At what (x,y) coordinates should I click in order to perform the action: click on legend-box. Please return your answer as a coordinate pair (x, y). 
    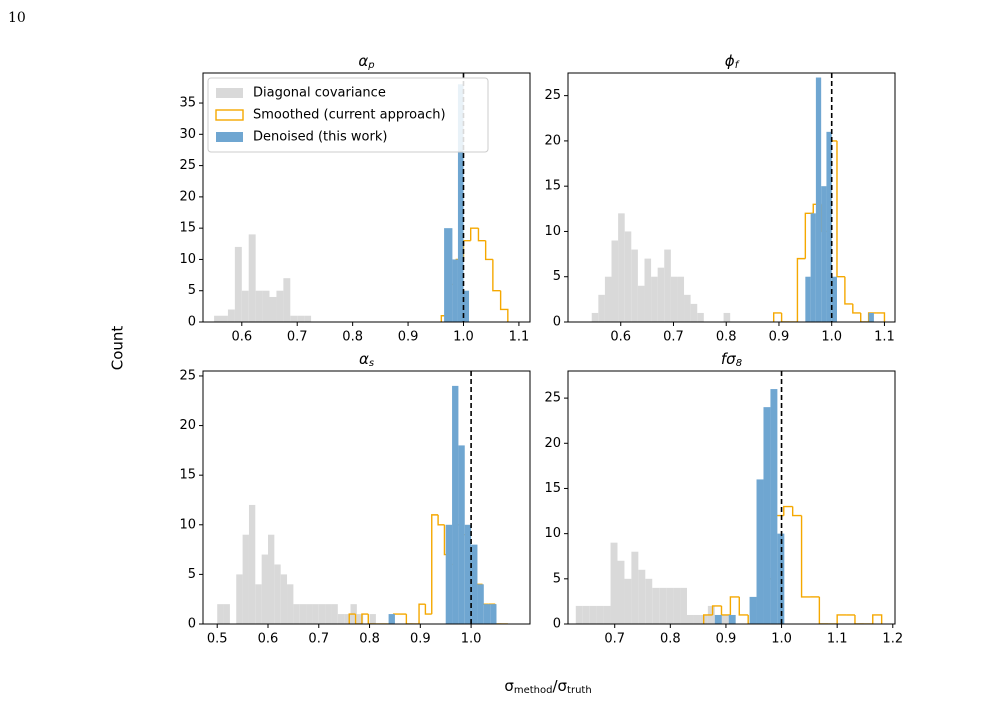
    Looking at the image, I should click on (348, 115).